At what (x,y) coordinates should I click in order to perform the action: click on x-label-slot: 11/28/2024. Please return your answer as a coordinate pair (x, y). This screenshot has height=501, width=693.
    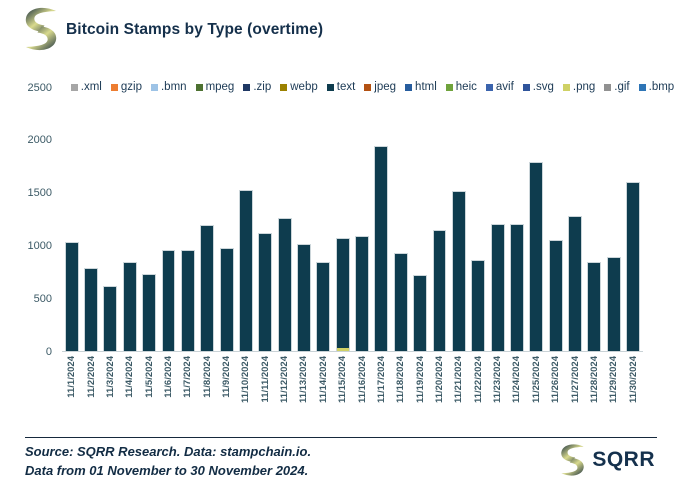
    Looking at the image, I should click on (594, 393).